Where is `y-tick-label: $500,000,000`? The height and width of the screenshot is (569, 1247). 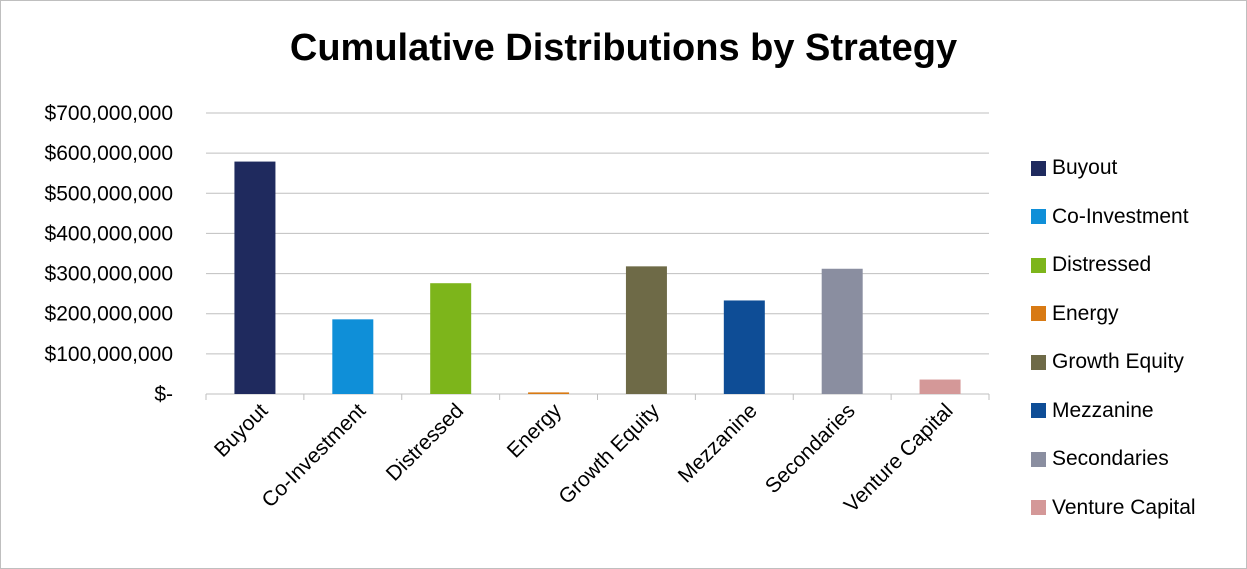 y-tick-label: $500,000,000 is located at coordinates (109, 193).